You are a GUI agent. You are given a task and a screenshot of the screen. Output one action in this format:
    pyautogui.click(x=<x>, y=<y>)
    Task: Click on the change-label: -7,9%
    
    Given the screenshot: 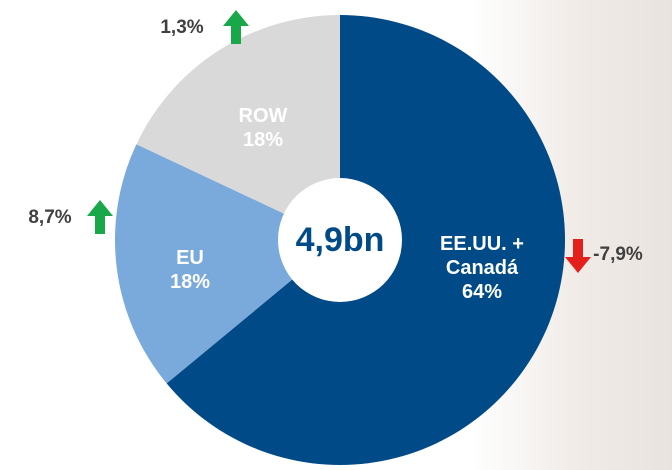 What is the action you would take?
    pyautogui.click(x=618, y=254)
    